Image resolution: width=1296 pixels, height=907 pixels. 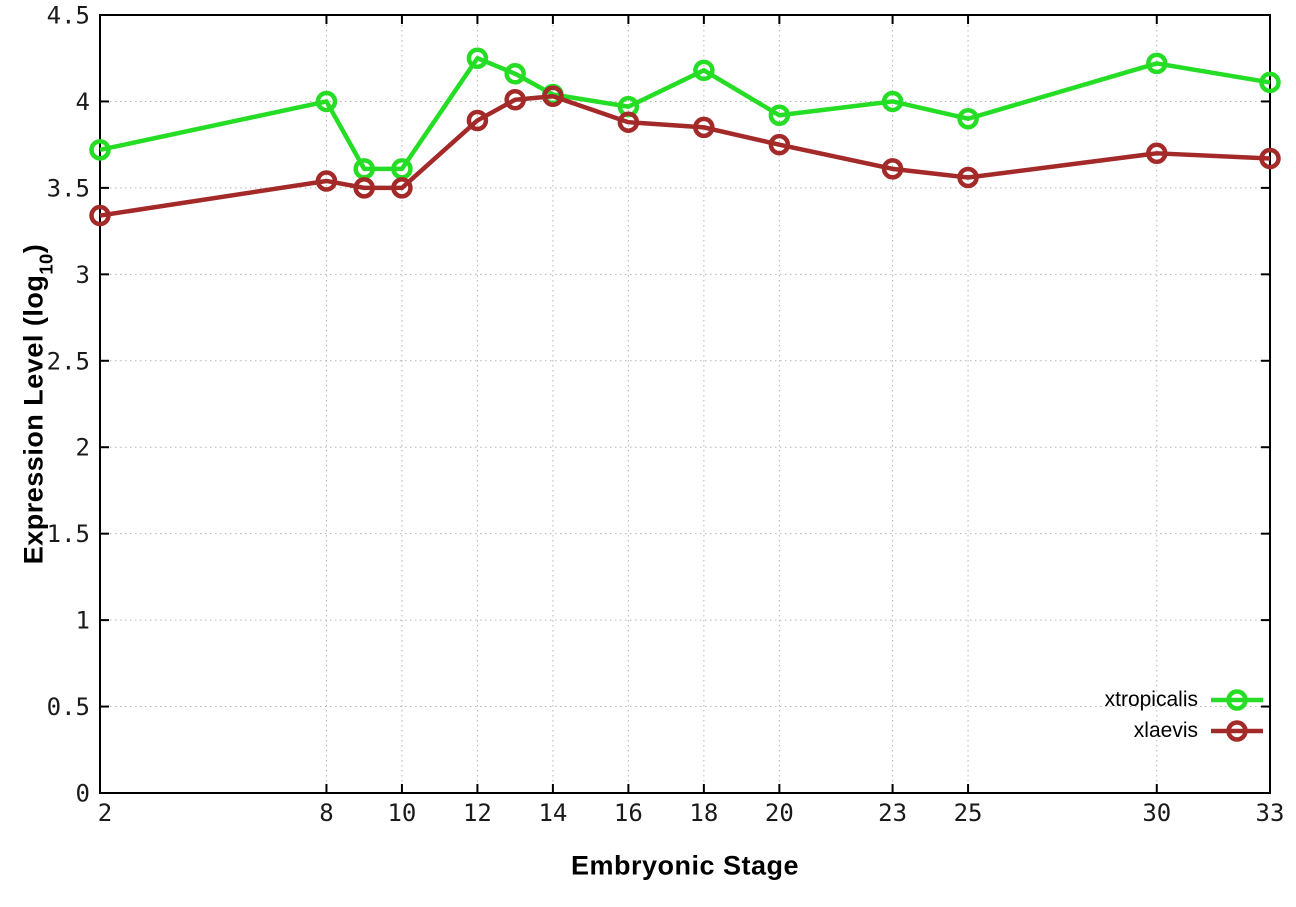 I want to click on x-tick-labels: 2 8 10 12 14 16 18 20 23 25 30 33, so click(x=691, y=813).